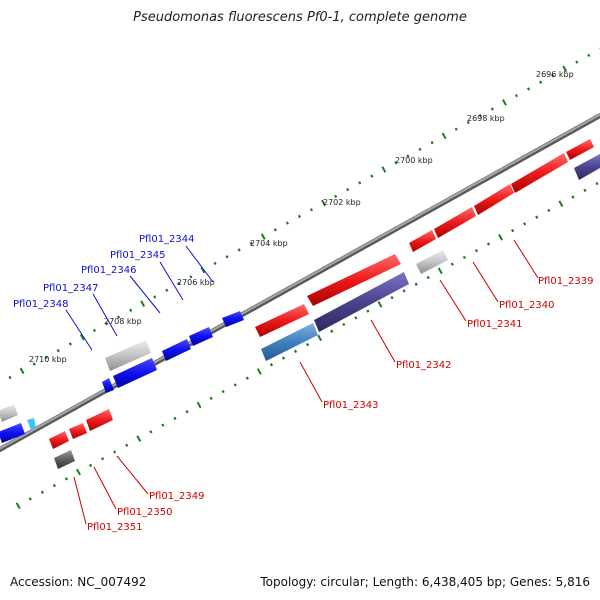 The height and width of the screenshot is (600, 600). I want to click on gene-label-pfl01-2346: Pfl01_2346, so click(109, 270).